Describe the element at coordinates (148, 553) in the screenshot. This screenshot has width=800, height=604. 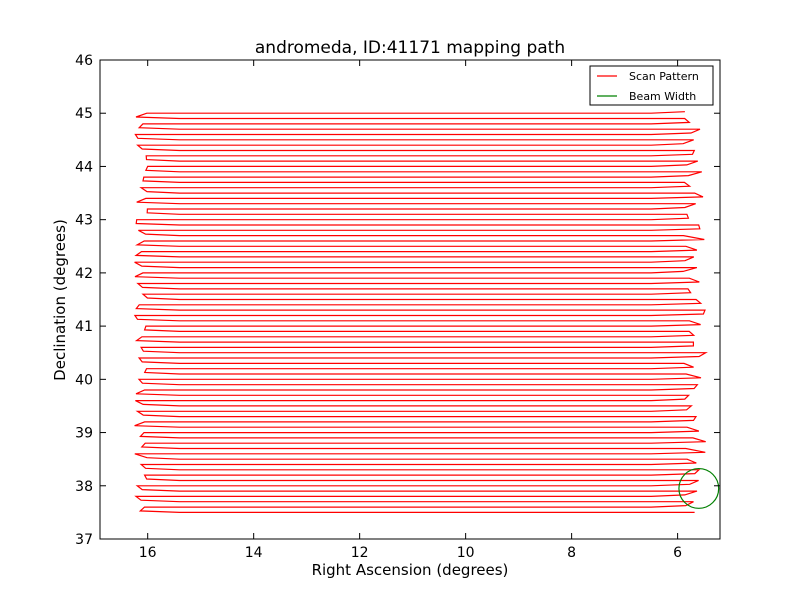
I see `x-tick-label: 16` at that location.